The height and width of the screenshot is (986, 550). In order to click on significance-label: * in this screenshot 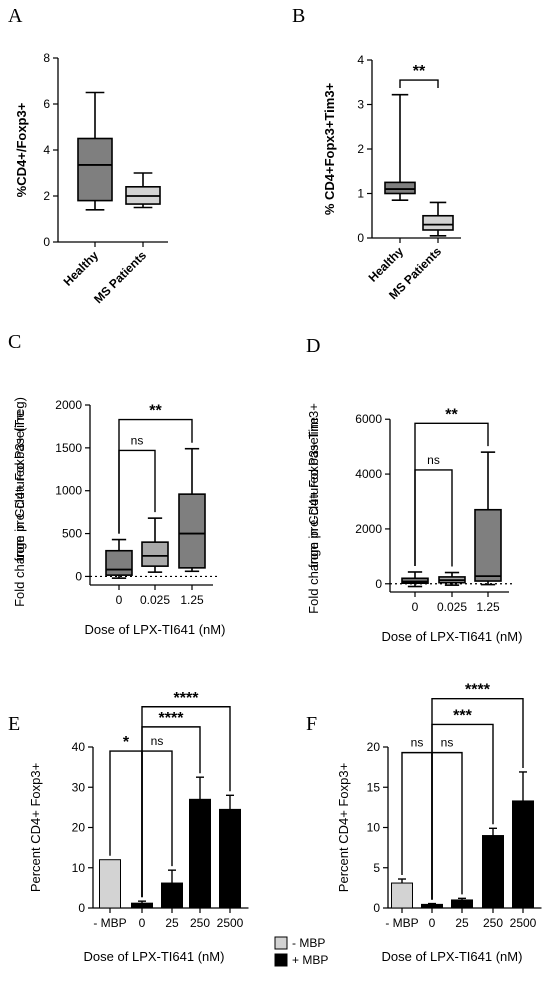, I will do `click(126, 742)`.